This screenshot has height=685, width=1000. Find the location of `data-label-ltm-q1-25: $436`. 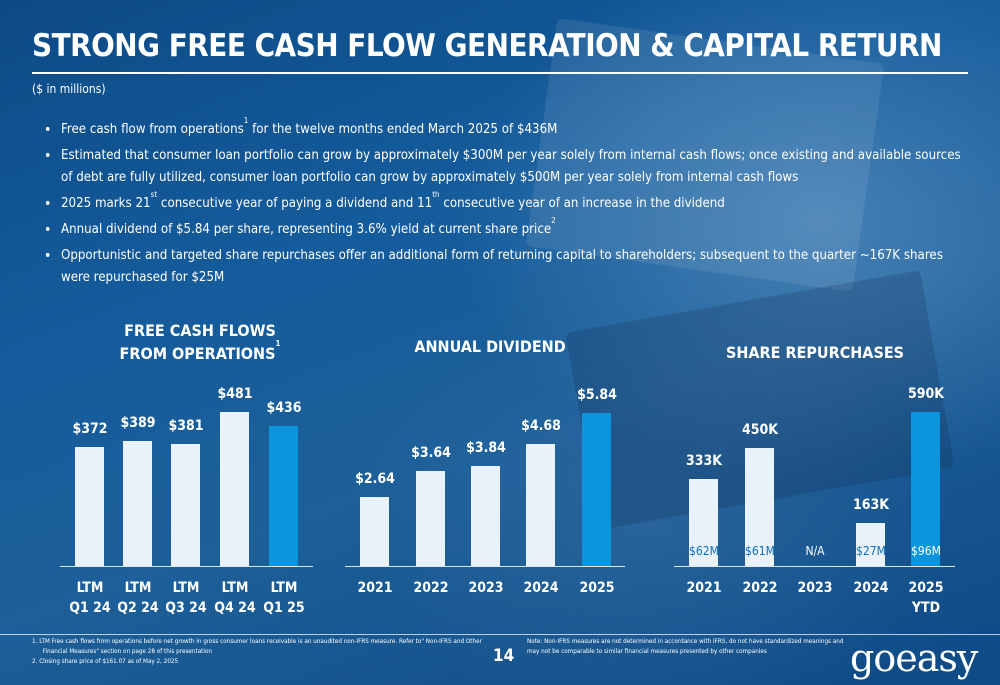

data-label-ltm-q1-25: $436 is located at coordinates (284, 408).